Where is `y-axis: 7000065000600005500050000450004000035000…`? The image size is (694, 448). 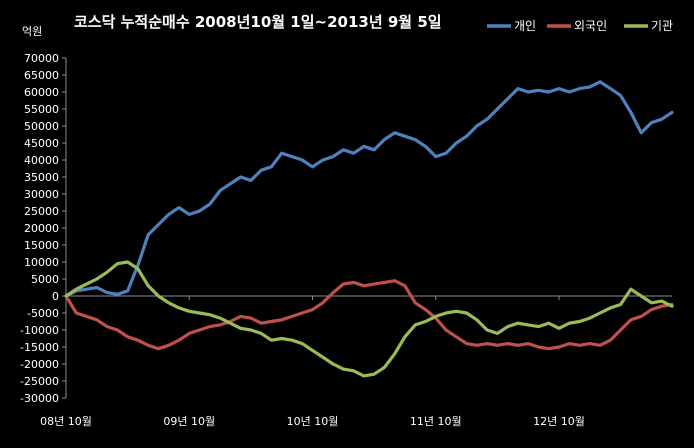
y-axis: 7000065000600005500050000450004000035000… is located at coordinates (43, 228).